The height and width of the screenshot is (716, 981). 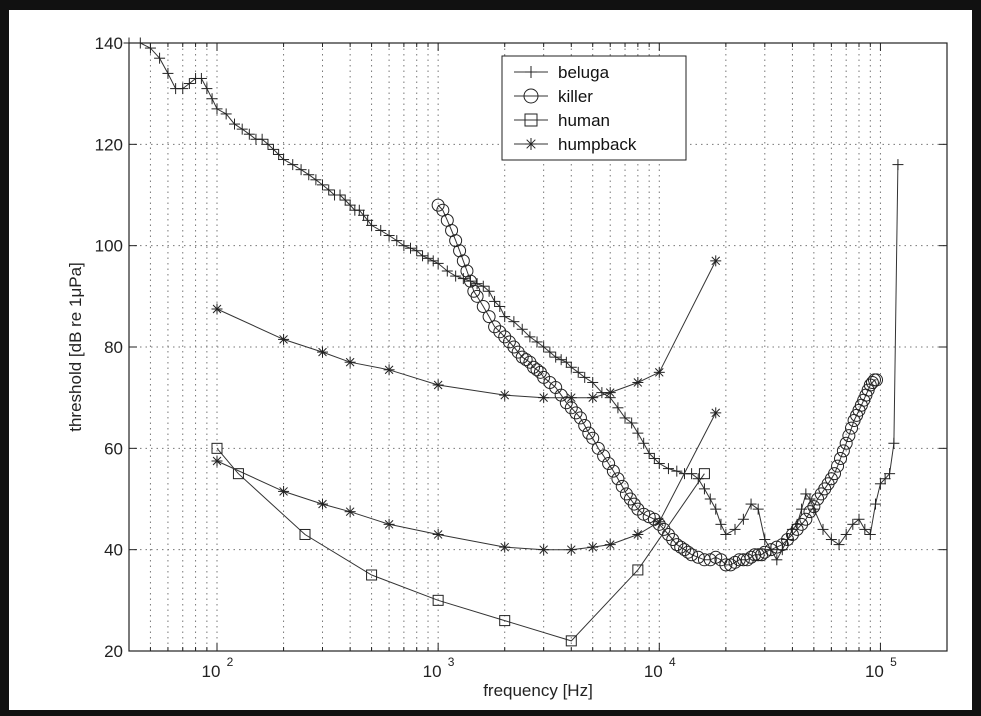 I want to click on x-tick-exponent: 4, so click(x=672, y=662).